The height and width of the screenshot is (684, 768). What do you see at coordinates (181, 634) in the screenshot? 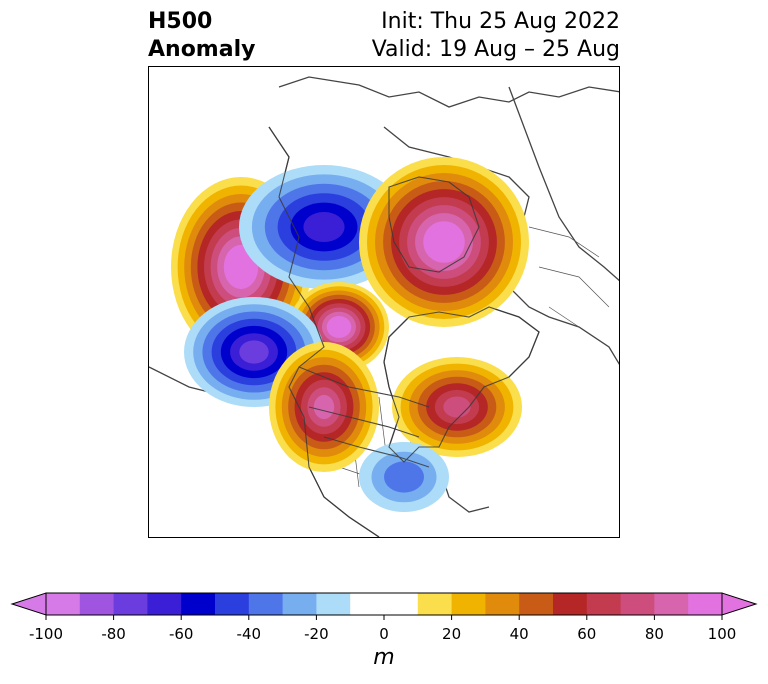
I see `colorbar-tick-label: -60` at bounding box center [181, 634].